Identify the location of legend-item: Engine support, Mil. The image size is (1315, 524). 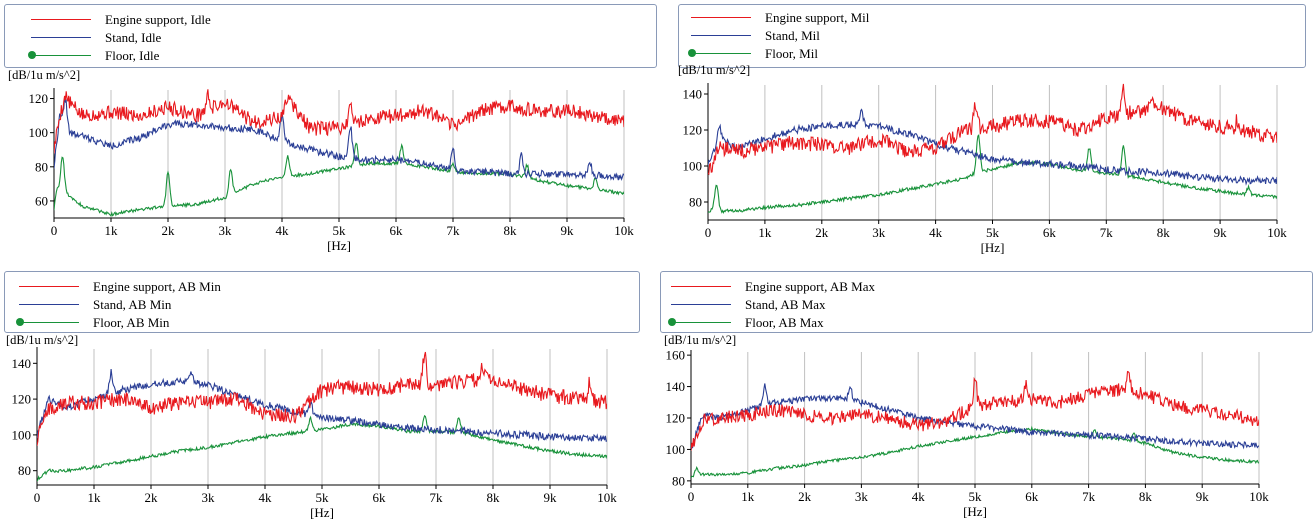
(777, 17).